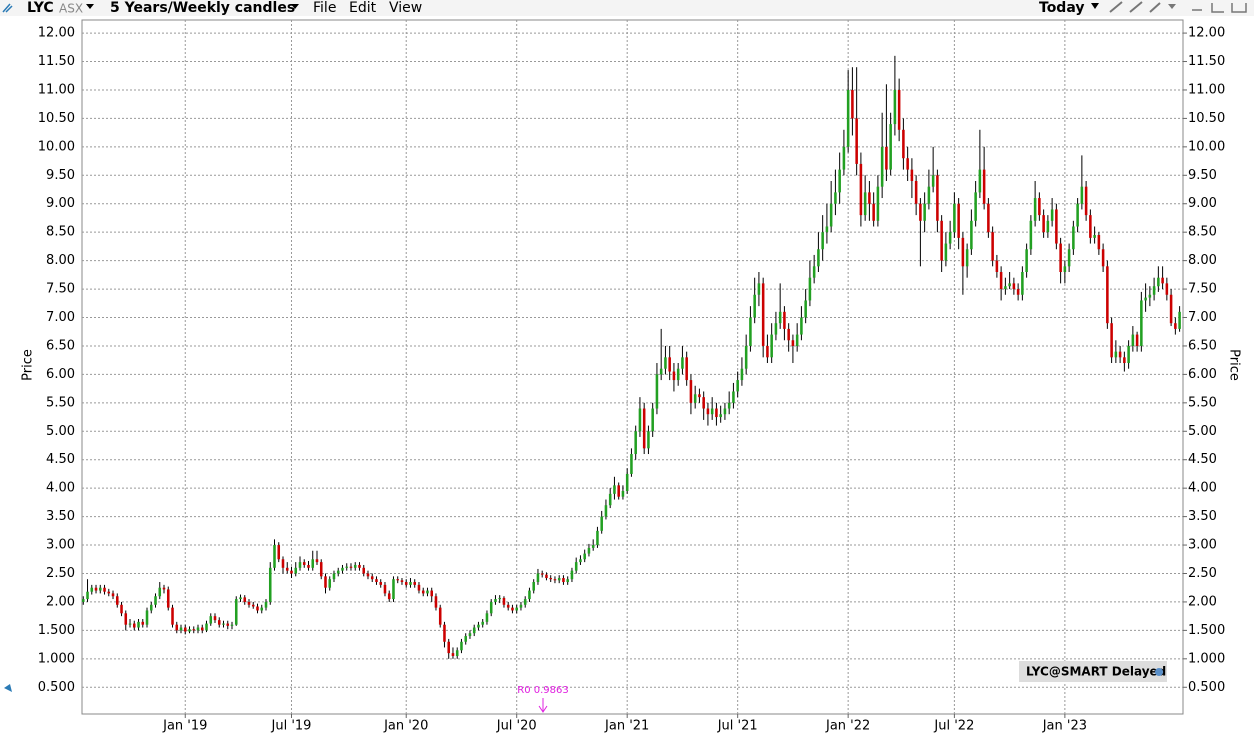  What do you see at coordinates (363, 8) in the screenshot?
I see `menu-edit: Edit` at bounding box center [363, 8].